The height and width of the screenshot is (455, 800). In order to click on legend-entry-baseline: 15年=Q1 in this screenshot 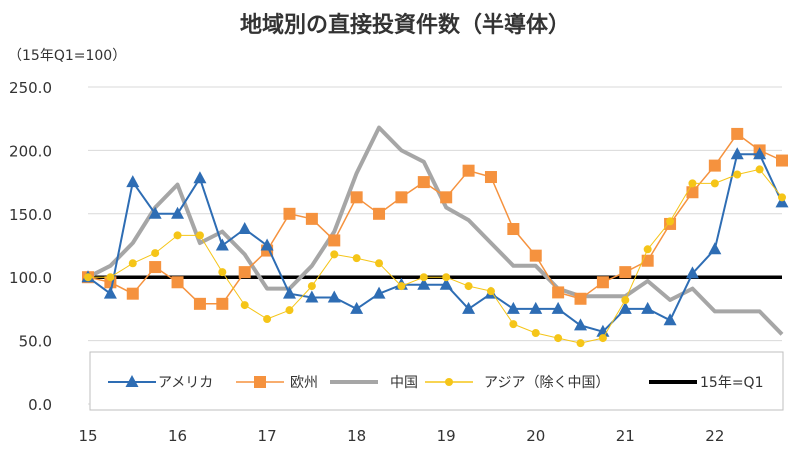, I will do `click(706, 383)`.